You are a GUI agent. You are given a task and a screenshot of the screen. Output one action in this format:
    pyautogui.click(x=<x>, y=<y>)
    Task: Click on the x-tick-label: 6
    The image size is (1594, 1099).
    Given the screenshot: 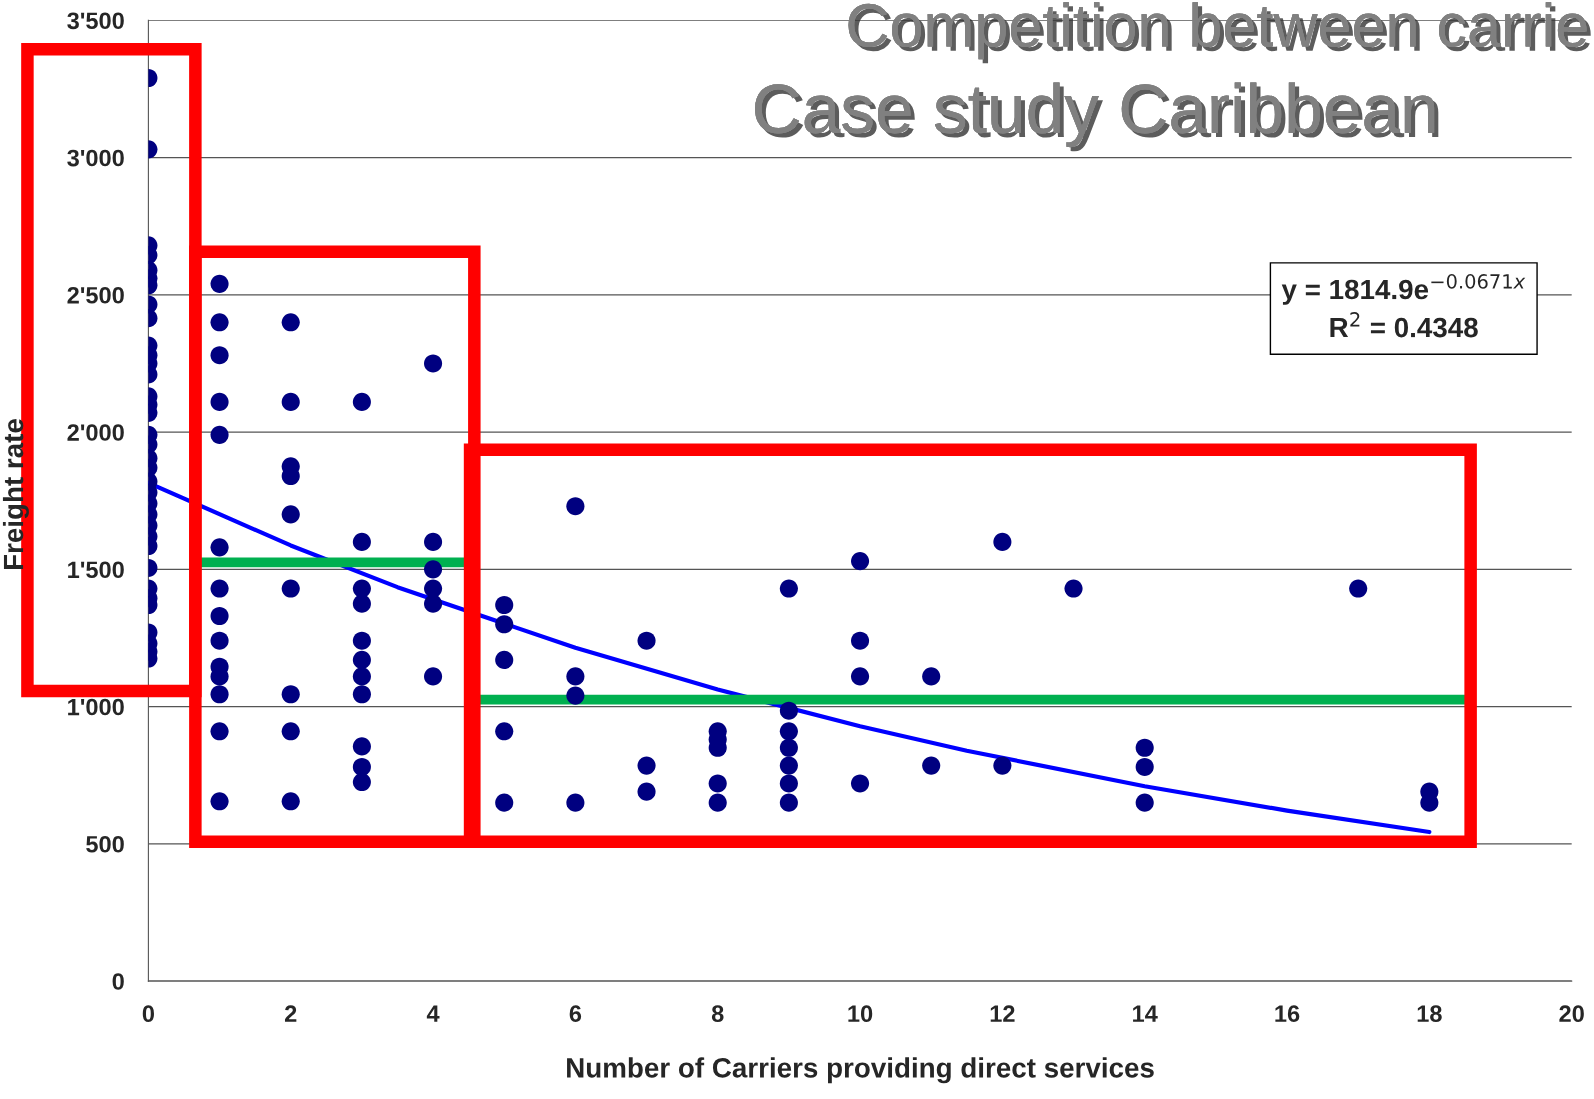 What is the action you would take?
    pyautogui.click(x=575, y=1014)
    